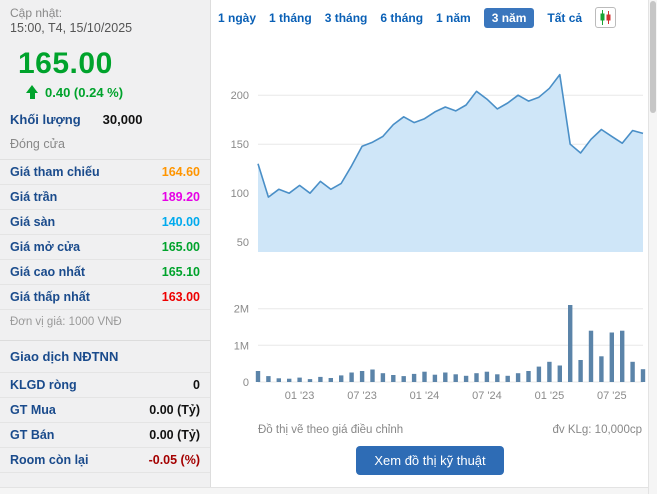  Describe the element at coordinates (487, 396) in the screenshot. I see `svg-text: 07 '24` at that location.